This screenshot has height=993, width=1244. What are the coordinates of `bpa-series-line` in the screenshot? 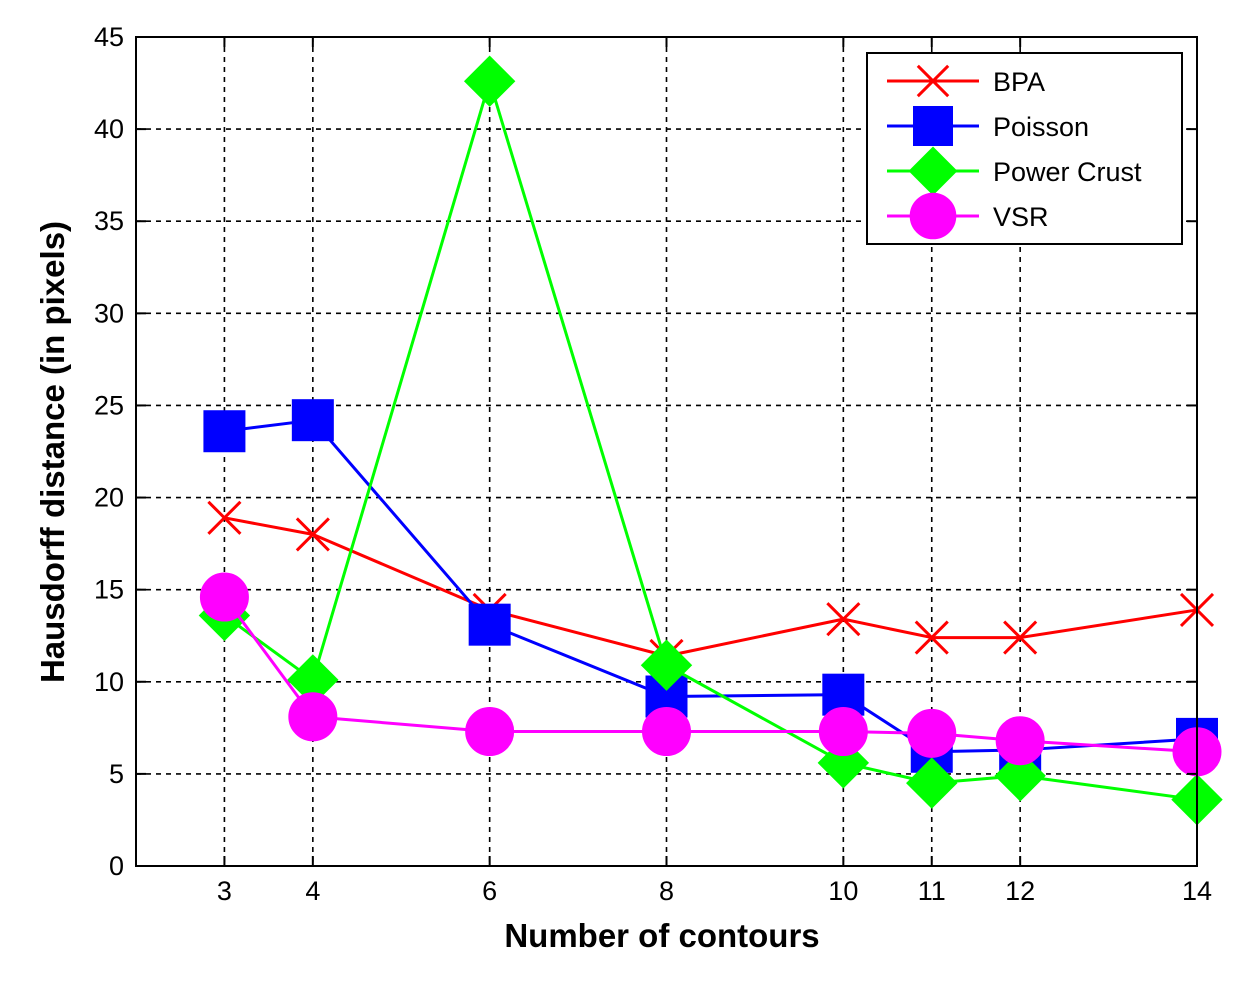 It's located at (711, 587).